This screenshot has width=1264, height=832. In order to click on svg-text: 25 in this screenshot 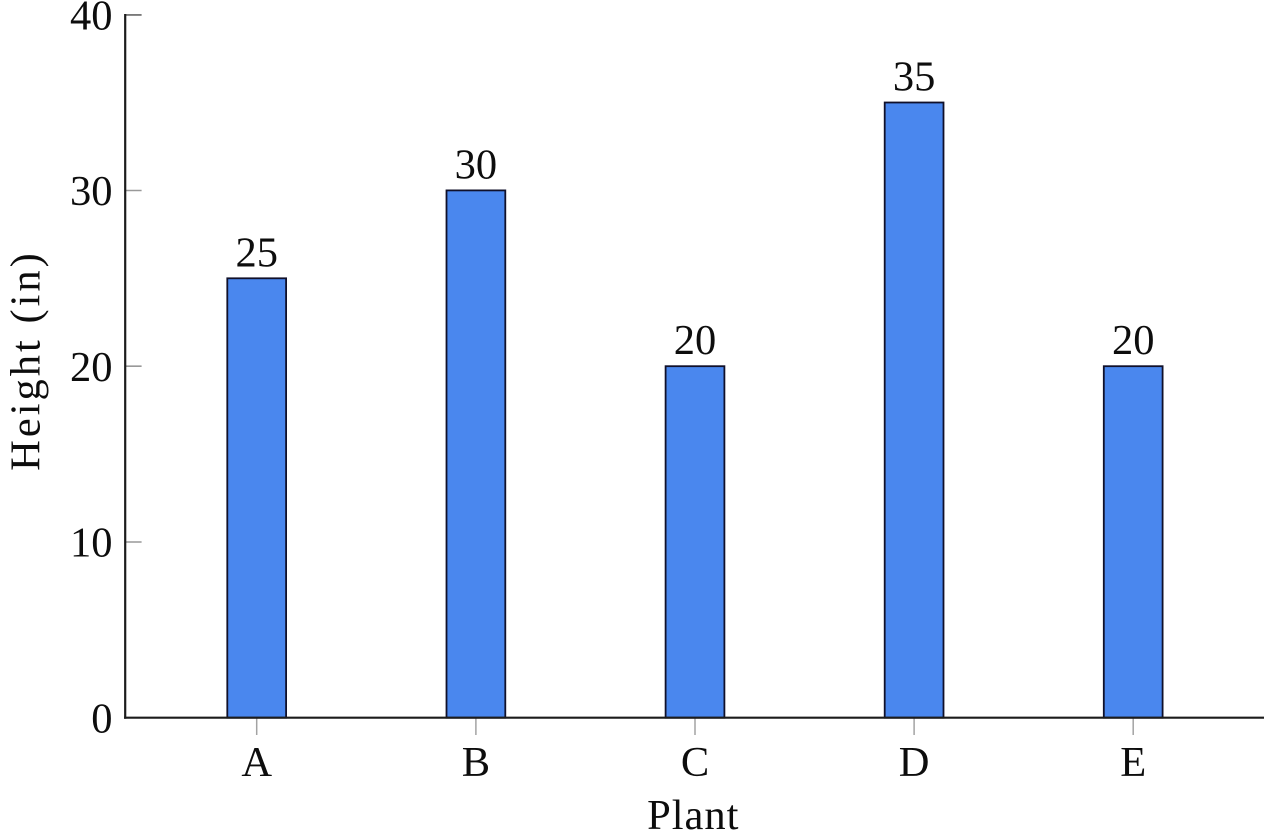, I will do `click(256, 252)`.